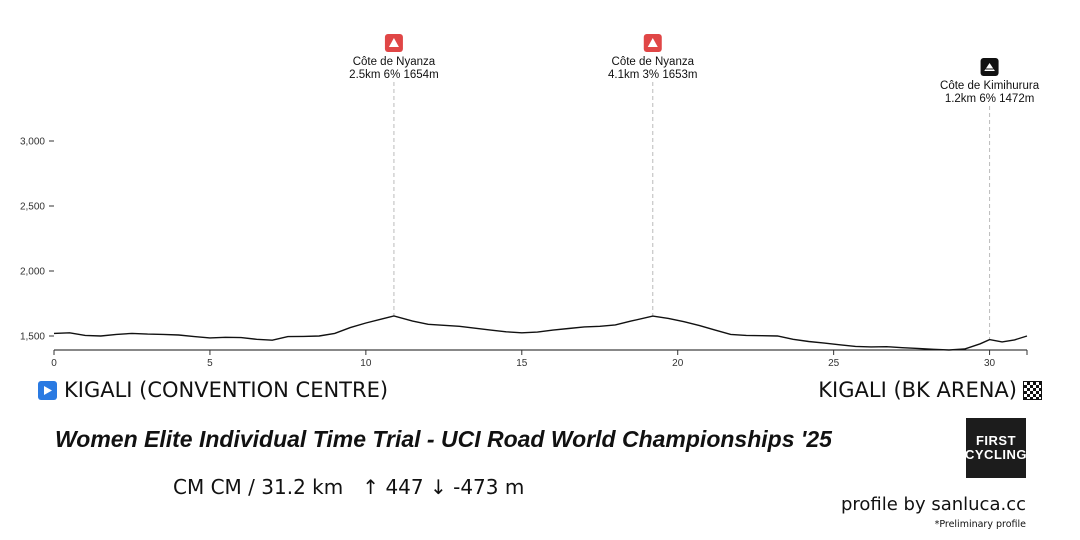  I want to click on stats-descent: -473 m, so click(489, 487).